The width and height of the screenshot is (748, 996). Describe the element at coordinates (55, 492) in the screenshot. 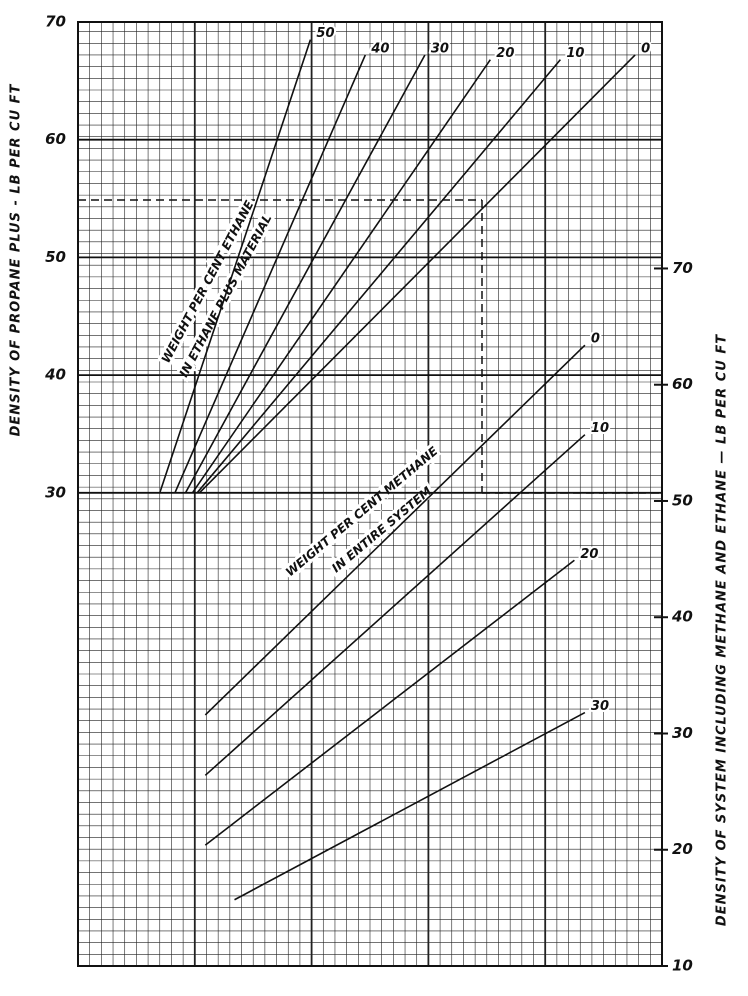

I see `y-tick-label: 30` at that location.